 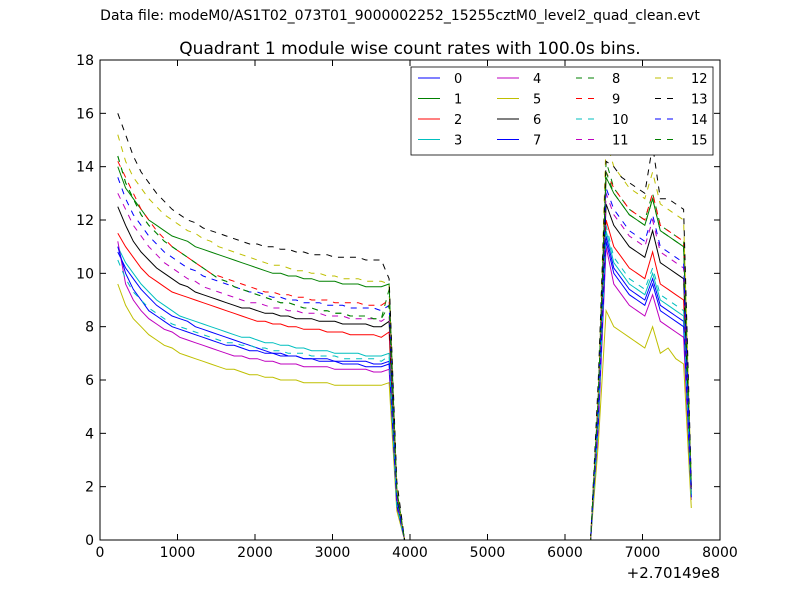 What do you see at coordinates (458, 120) in the screenshot?
I see `legend-label-2: 2` at bounding box center [458, 120].